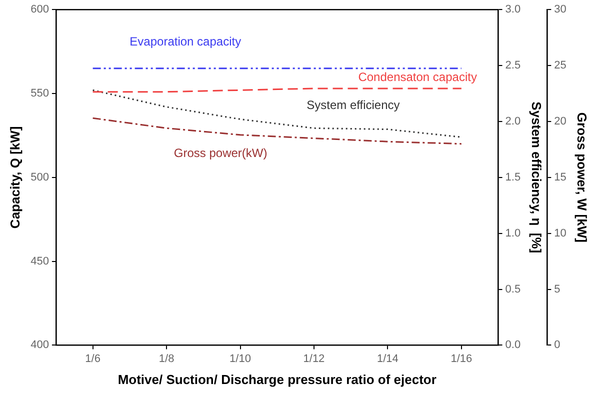 The width and height of the screenshot is (599, 396). Describe the element at coordinates (536, 178) in the screenshot. I see `y2-axis-title: System efficiency, η [%]` at that location.